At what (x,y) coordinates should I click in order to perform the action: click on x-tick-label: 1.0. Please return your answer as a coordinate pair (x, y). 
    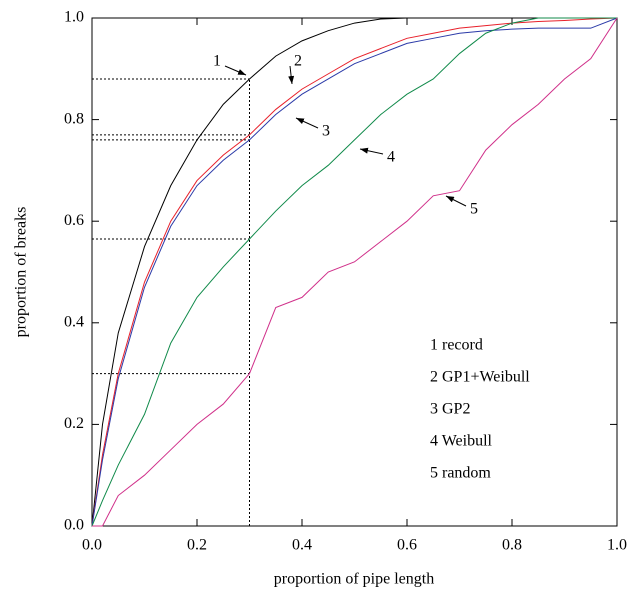
    Looking at the image, I should click on (617, 545).